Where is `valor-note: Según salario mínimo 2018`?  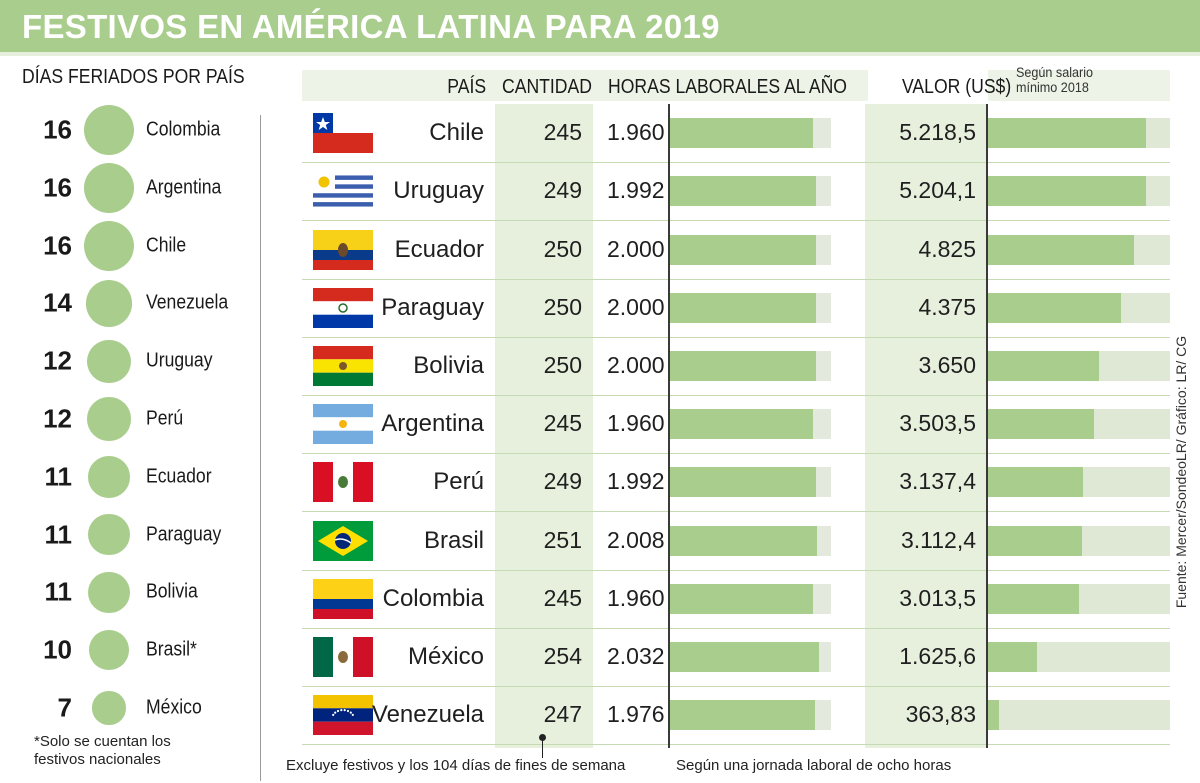
valor-note: Según salario mínimo 2018 is located at coordinates (1054, 80).